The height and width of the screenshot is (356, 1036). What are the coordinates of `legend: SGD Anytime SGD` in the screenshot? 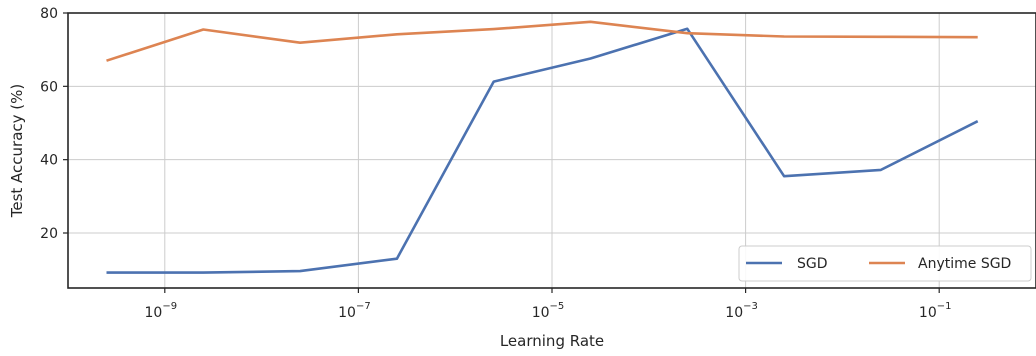 It's located at (885, 263).